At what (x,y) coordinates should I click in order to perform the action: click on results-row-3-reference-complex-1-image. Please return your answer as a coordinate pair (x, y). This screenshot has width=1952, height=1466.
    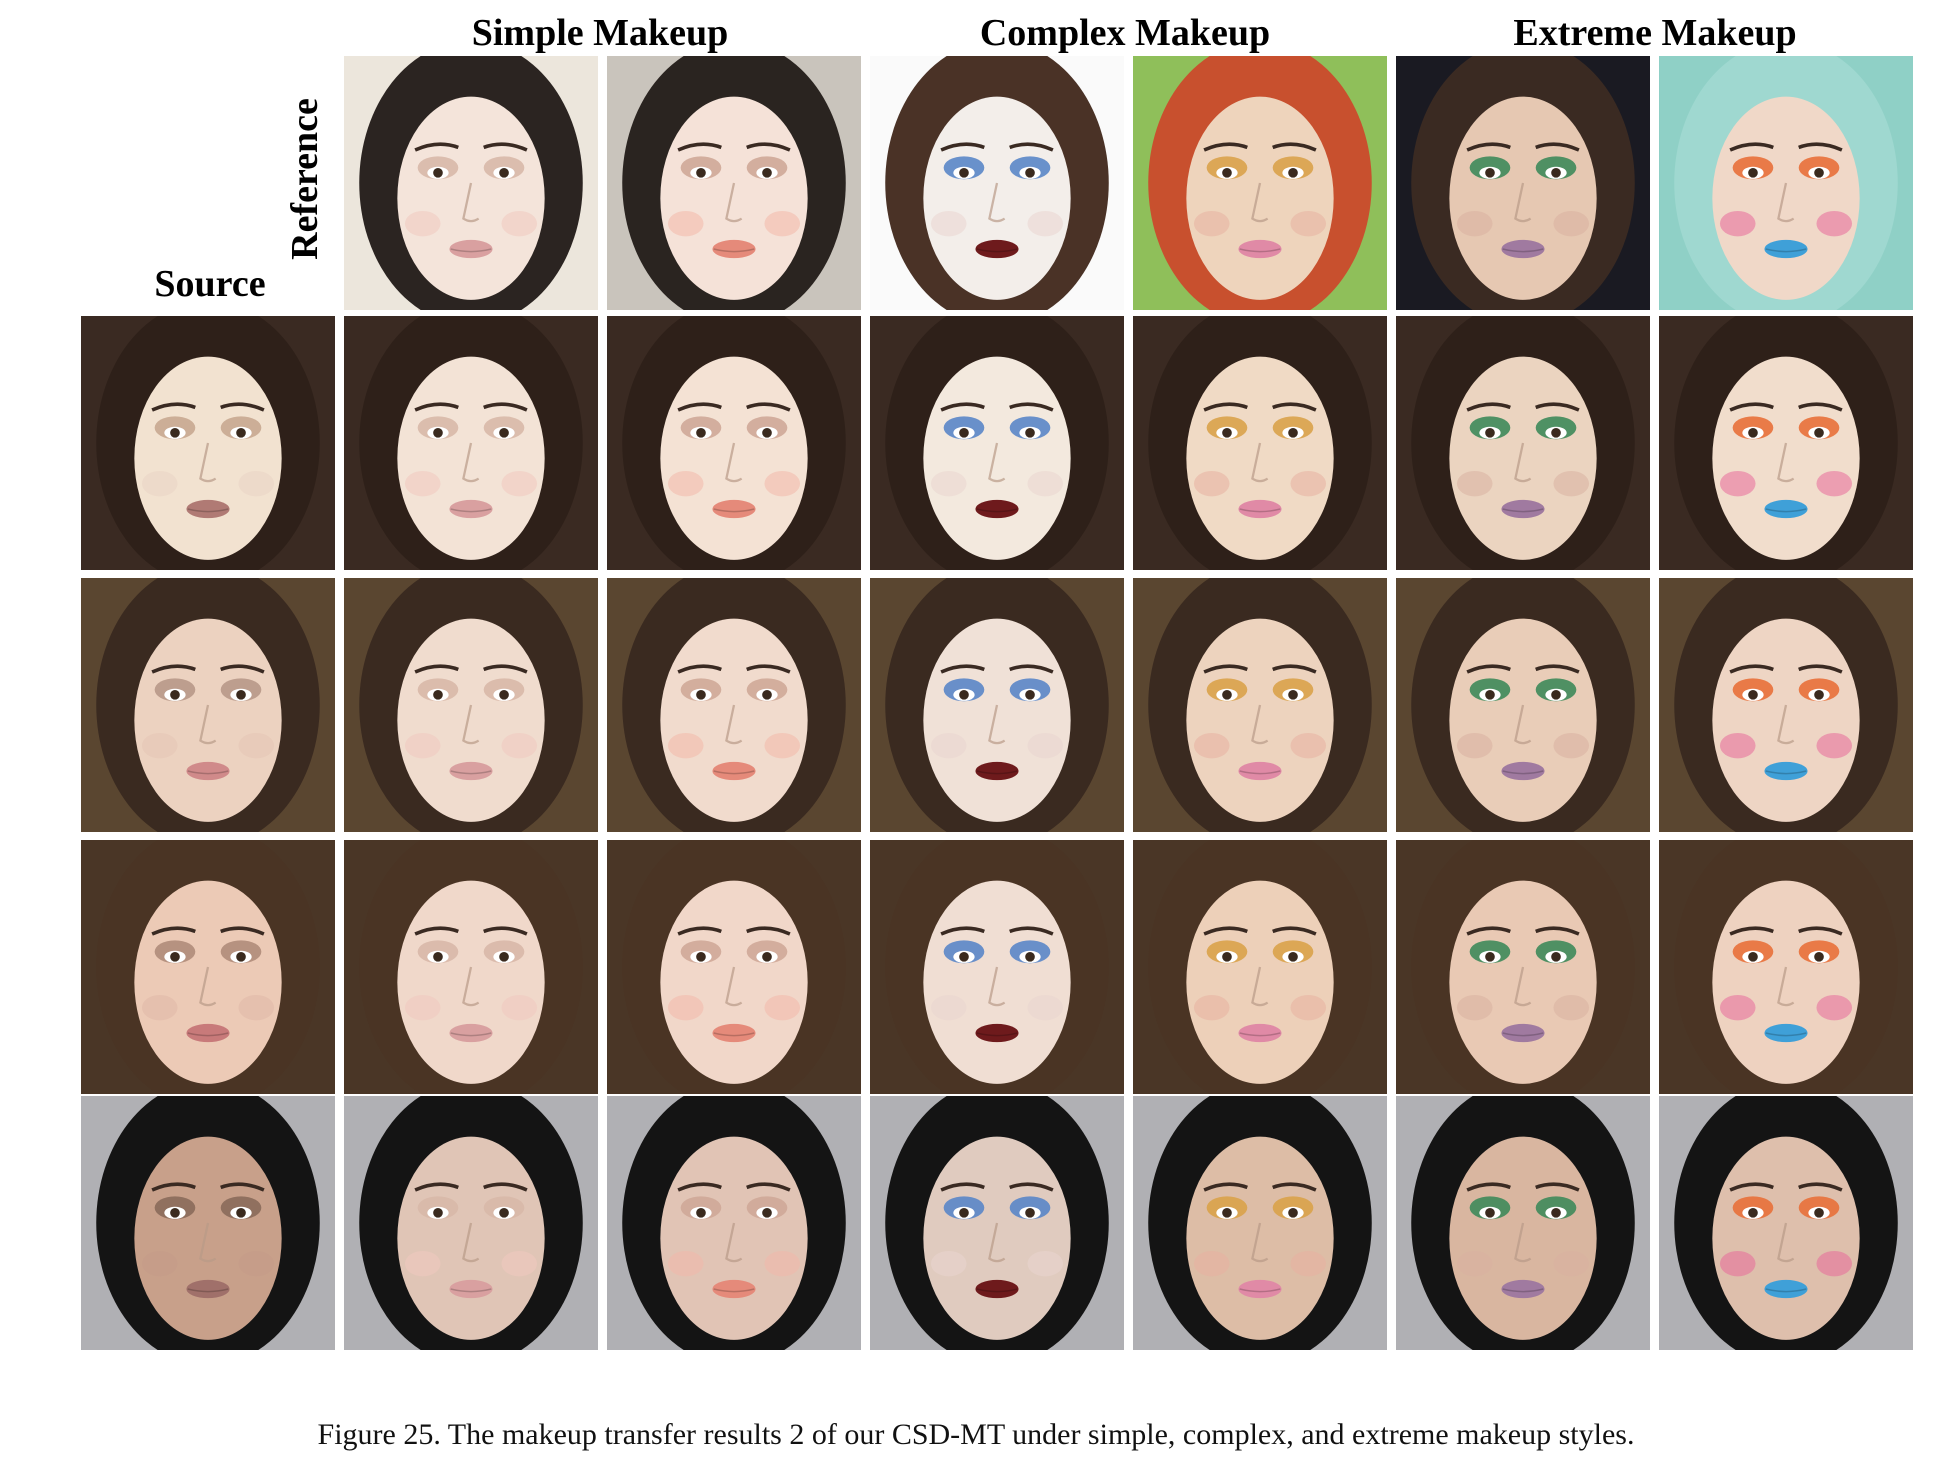
    Looking at the image, I should click on (997, 967).